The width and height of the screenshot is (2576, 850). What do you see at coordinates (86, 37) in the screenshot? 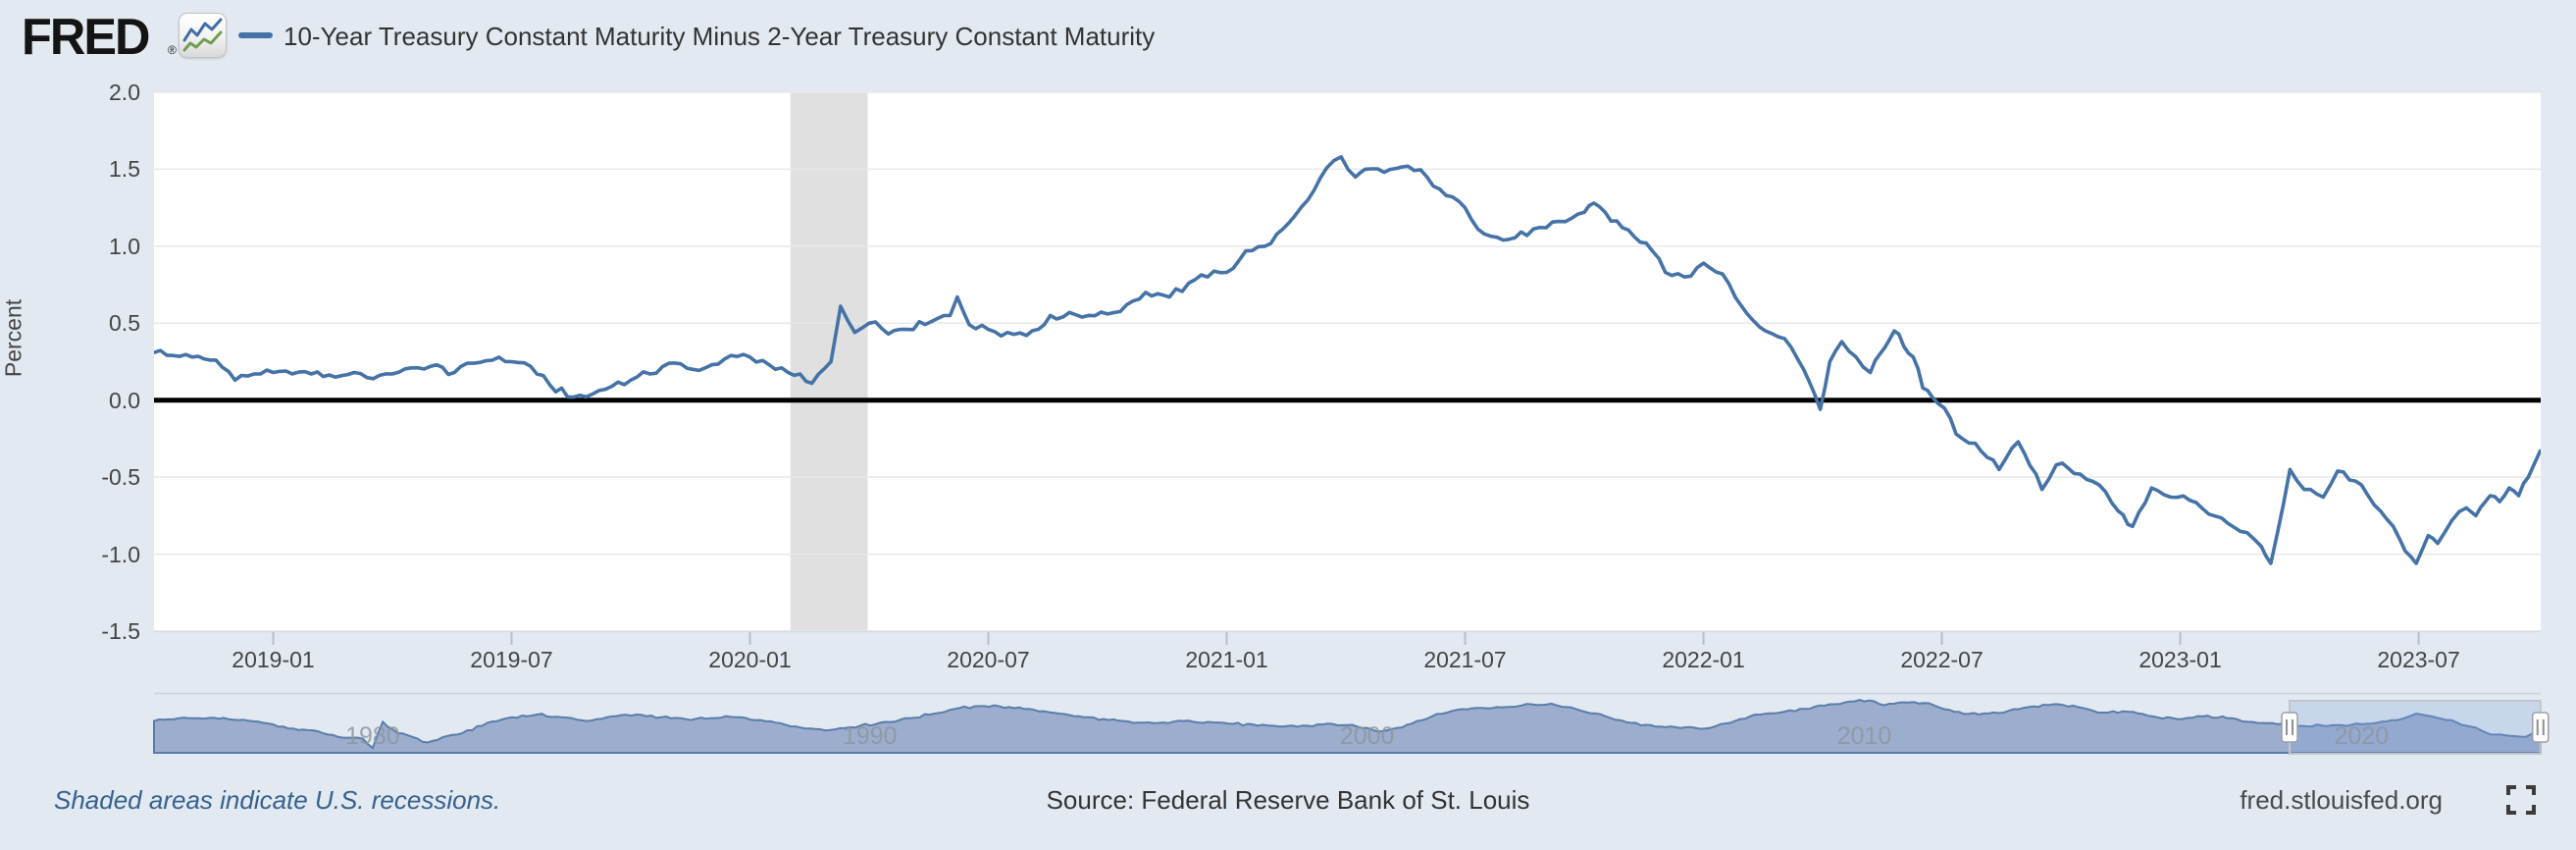
I see `fred-logo: FRED` at bounding box center [86, 37].